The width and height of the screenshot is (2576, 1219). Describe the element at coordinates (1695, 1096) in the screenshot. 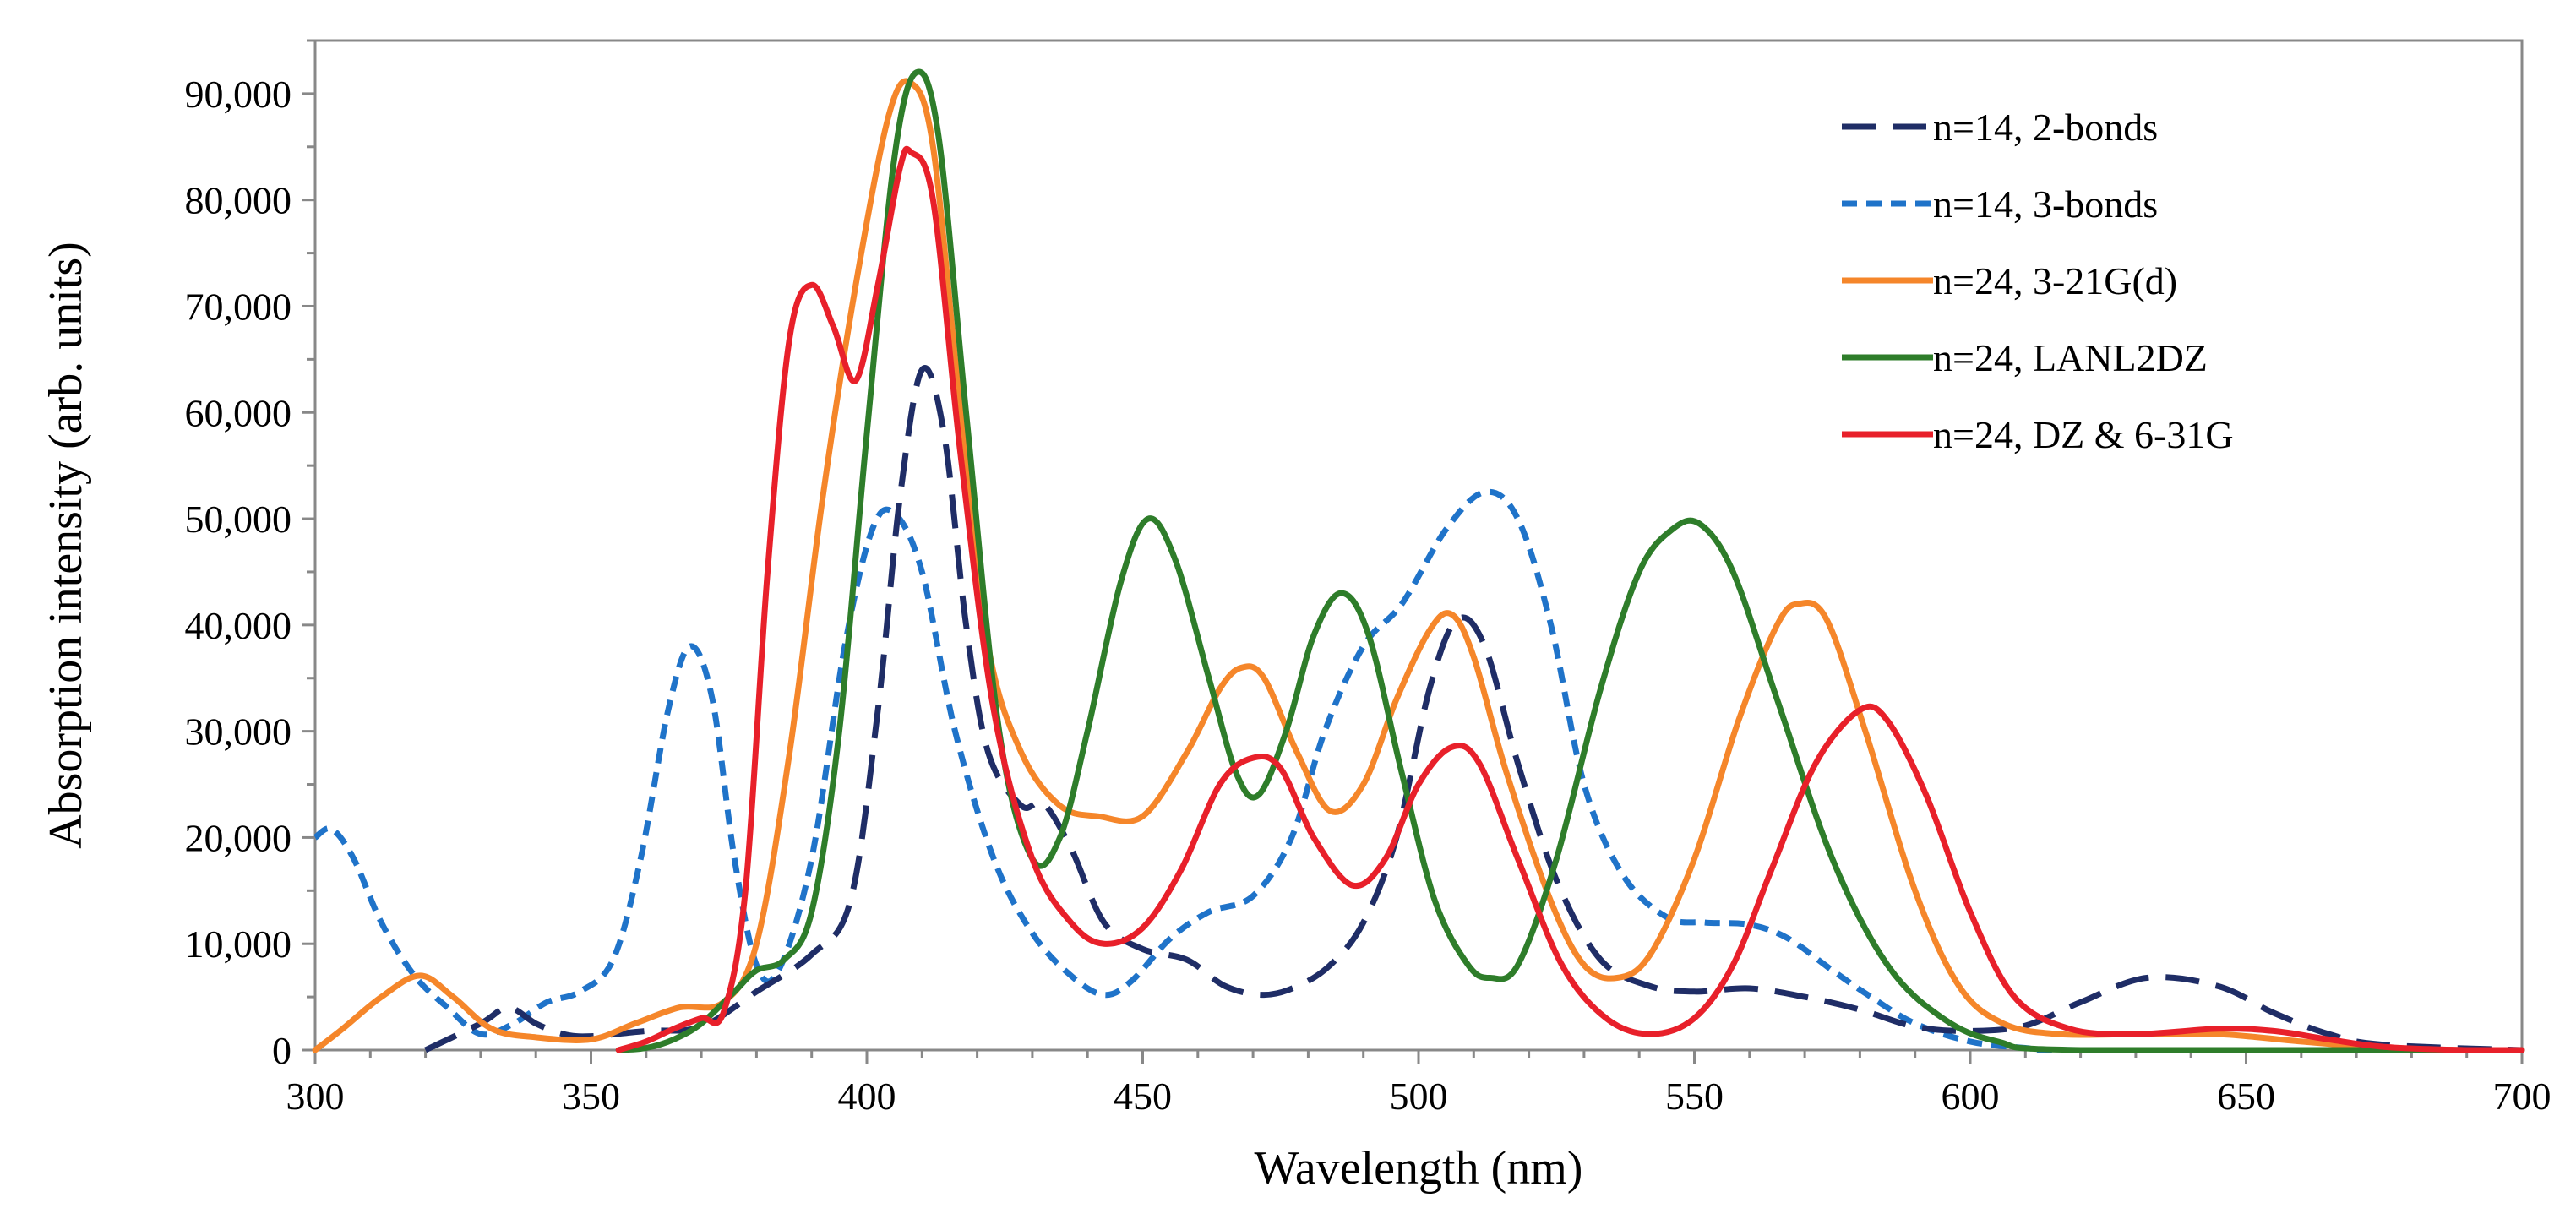

I see `x-tick-label: 550` at that location.